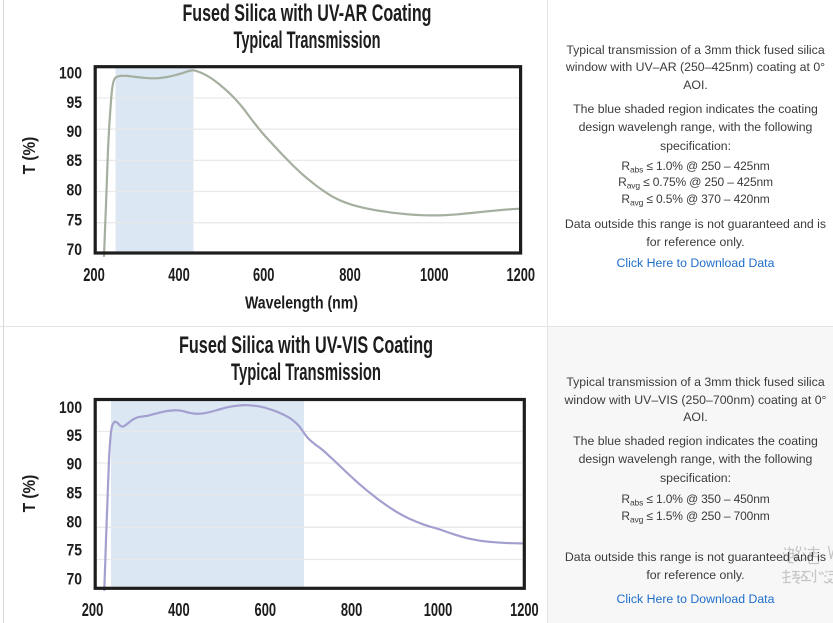  I want to click on svg-text:Fused Silica with UV-AR Coatin: Fused Silica with UV-AR Coating, so click(307, 13).